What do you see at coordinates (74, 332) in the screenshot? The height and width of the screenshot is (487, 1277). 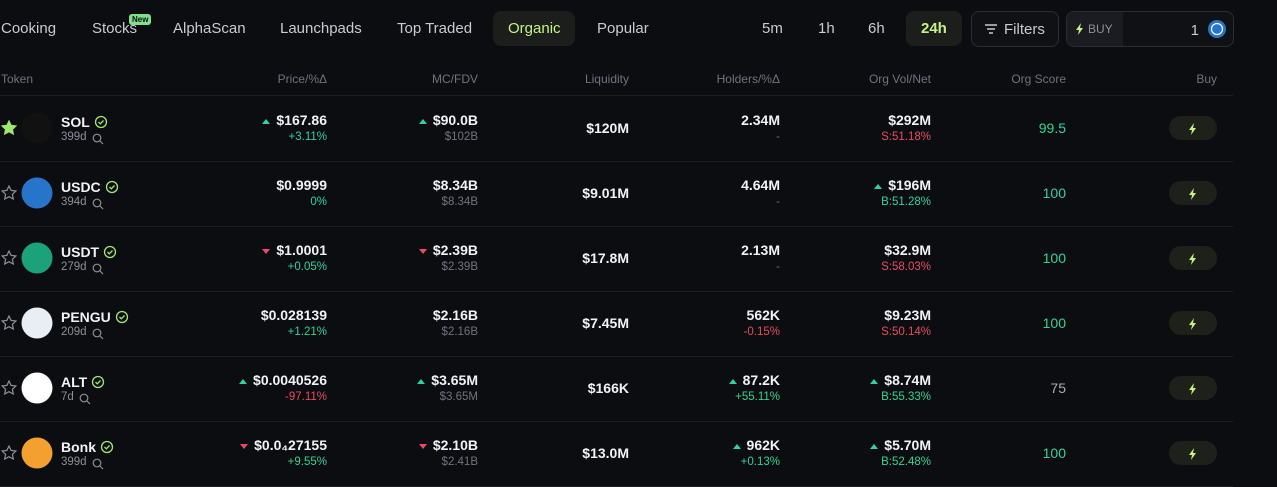 I see `token-age: 209d` at bounding box center [74, 332].